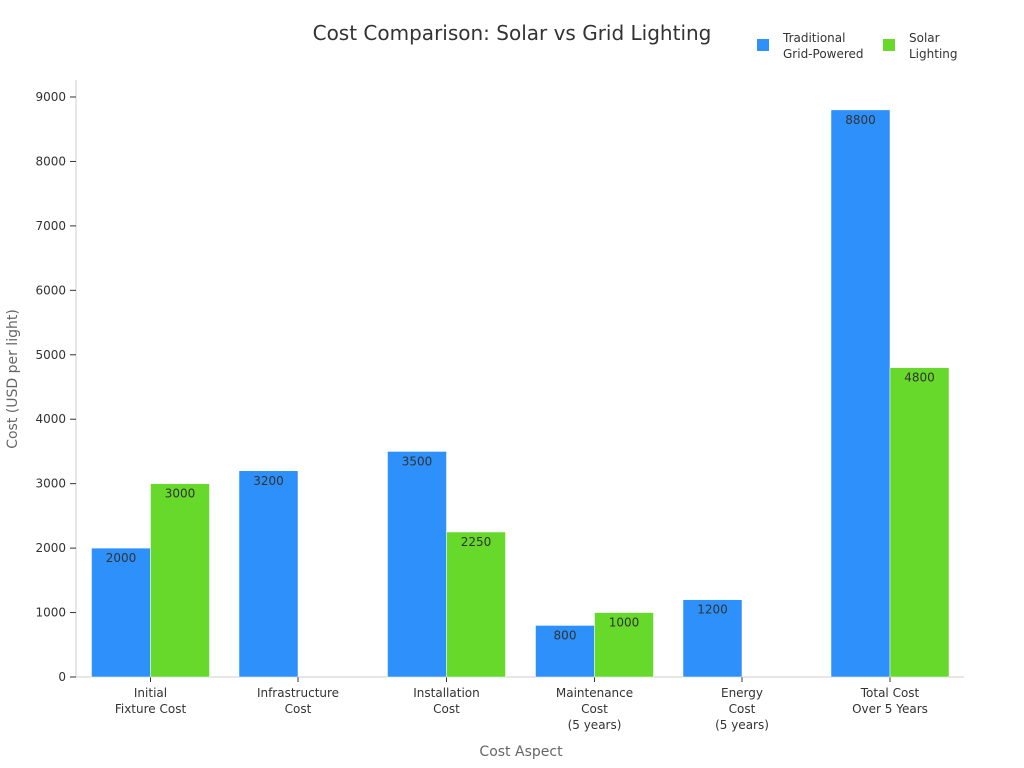 This screenshot has height=768, width=1024. What do you see at coordinates (180, 494) in the screenshot?
I see `bar-value-label: 3000` at bounding box center [180, 494].